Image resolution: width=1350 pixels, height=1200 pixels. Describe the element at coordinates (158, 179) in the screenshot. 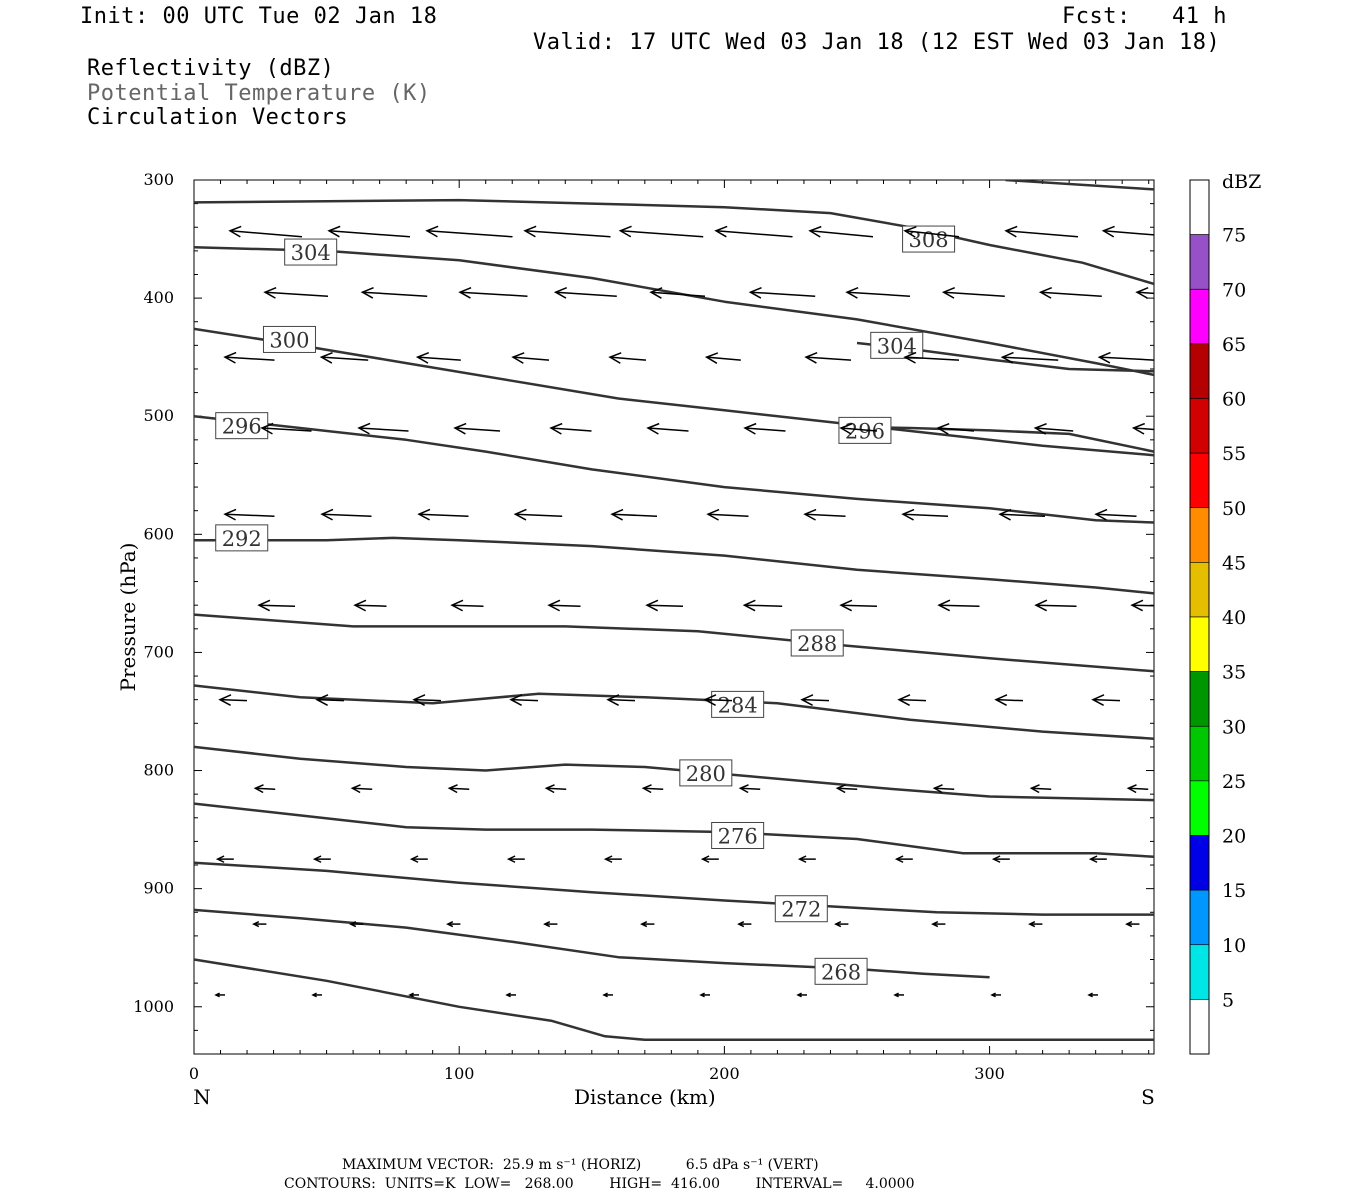

I see `y-tick-label: 300` at that location.